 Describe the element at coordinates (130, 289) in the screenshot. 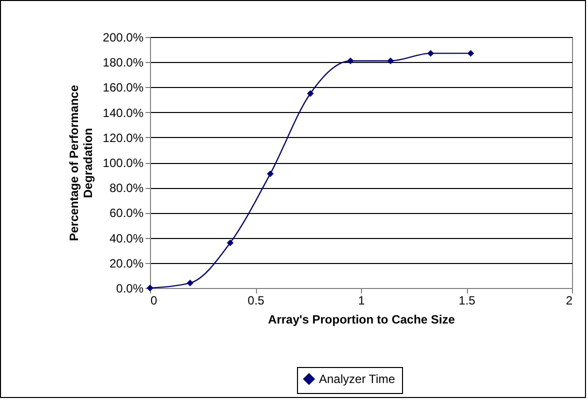

I see `y-tick-label: 0.0%` at that location.